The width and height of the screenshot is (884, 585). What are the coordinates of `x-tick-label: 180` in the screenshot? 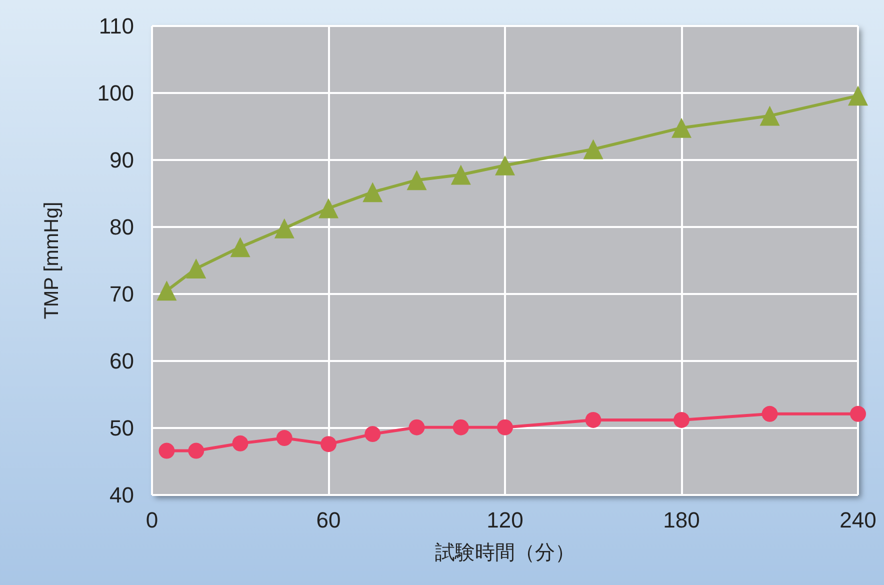 It's located at (681, 520).